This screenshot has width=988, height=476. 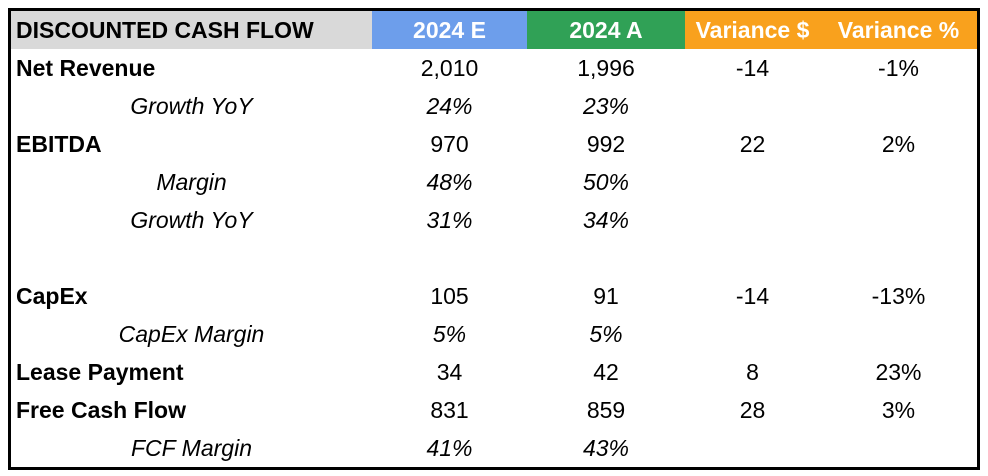 I want to click on column-header-variance-percent: Variance %, so click(x=898, y=30).